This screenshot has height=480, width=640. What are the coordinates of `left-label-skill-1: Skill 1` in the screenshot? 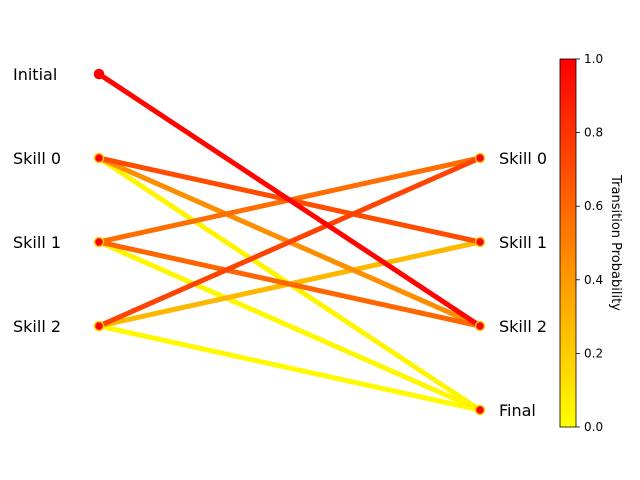 It's located at (37, 242).